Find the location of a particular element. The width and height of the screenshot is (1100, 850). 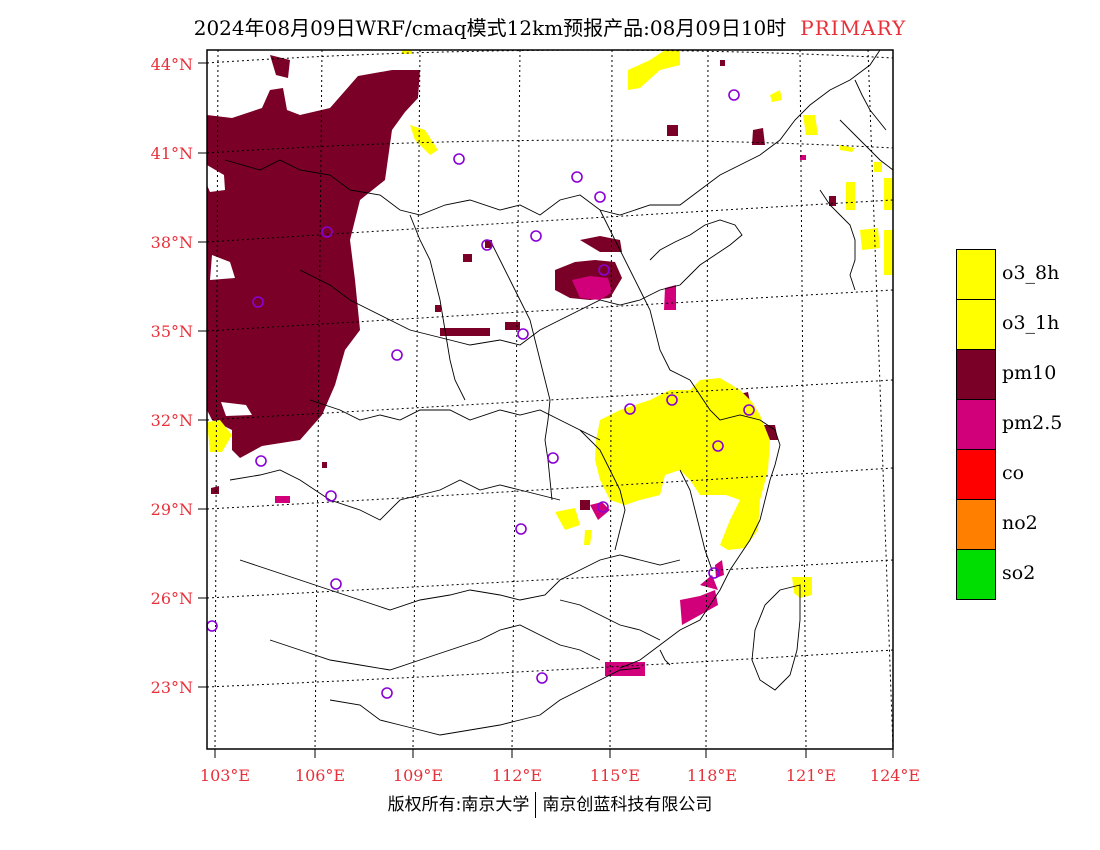

legend-item-o3-8h: o3_8h is located at coordinates (1021, 274).